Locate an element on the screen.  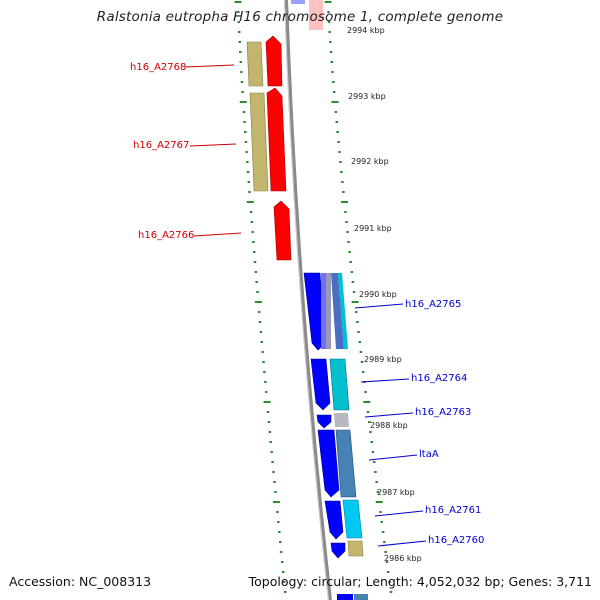
scale-label: 2994 kbp is located at coordinates (366, 30).